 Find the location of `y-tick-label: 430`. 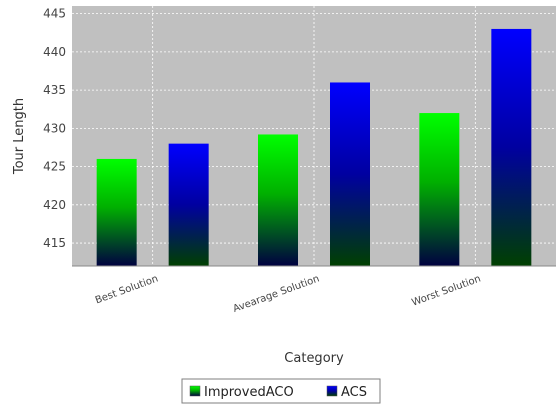

y-tick-label: 430 is located at coordinates (54, 128).